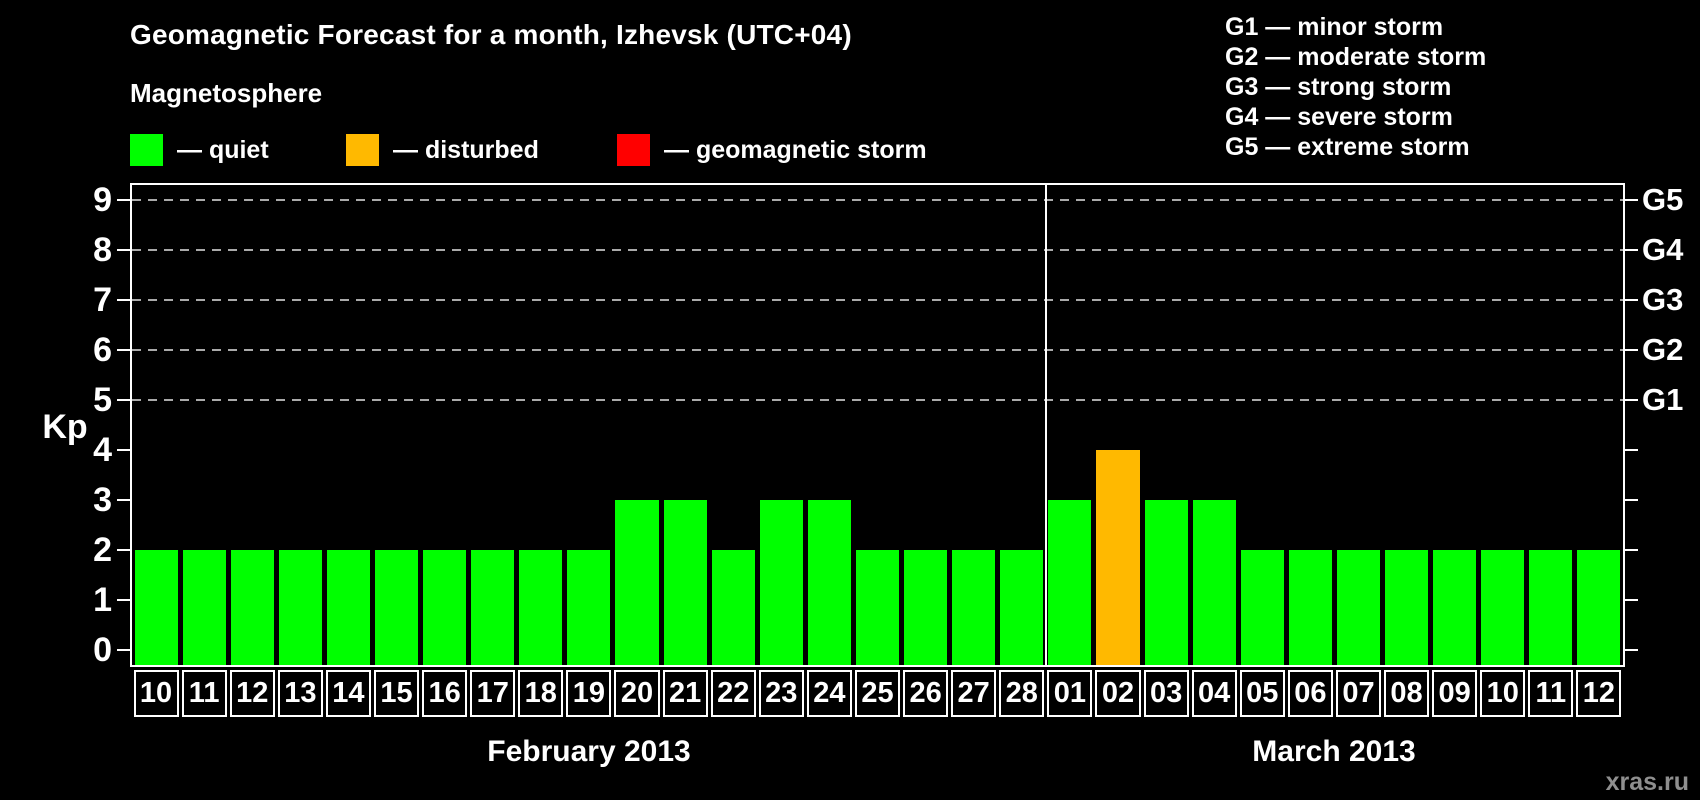  Describe the element at coordinates (795, 149) in the screenshot. I see `legend-label: — geomagnetic storm` at that location.